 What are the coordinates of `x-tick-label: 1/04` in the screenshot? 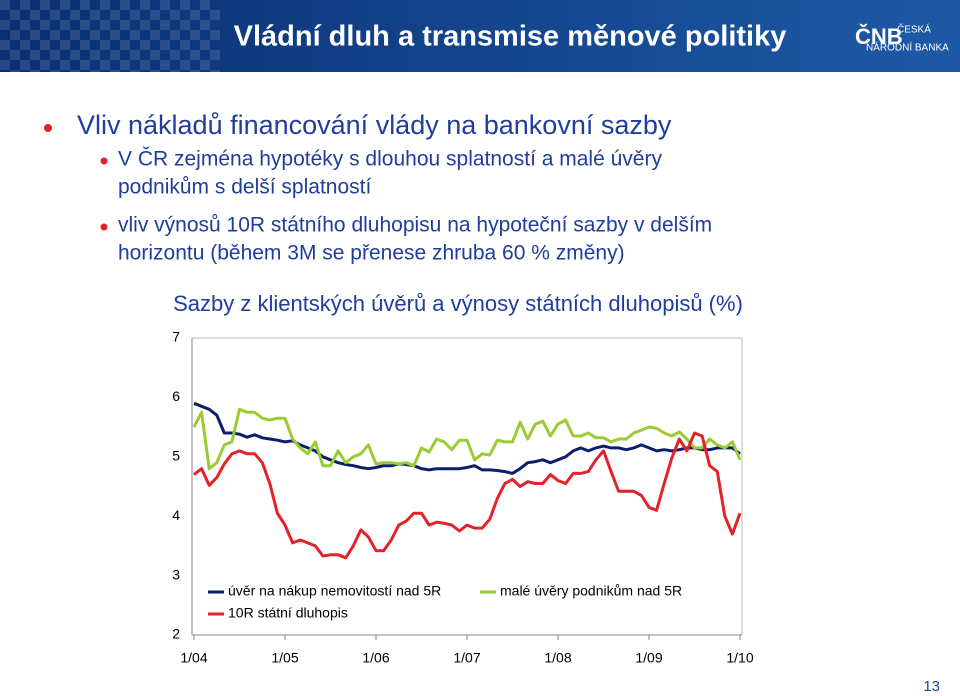 It's located at (193, 658).